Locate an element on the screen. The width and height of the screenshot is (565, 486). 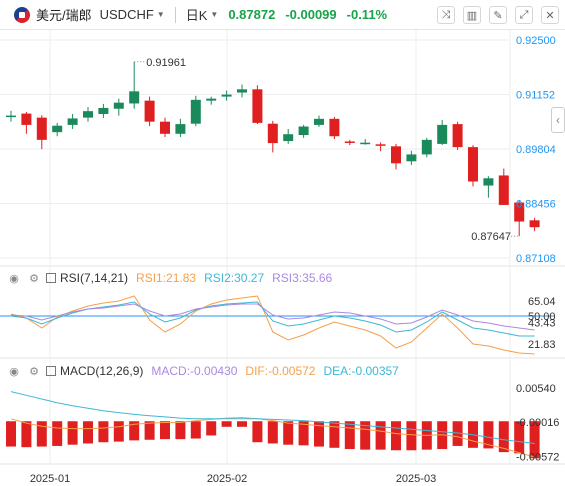
rsi-line-rsi1 is located at coordinates (272, 325).